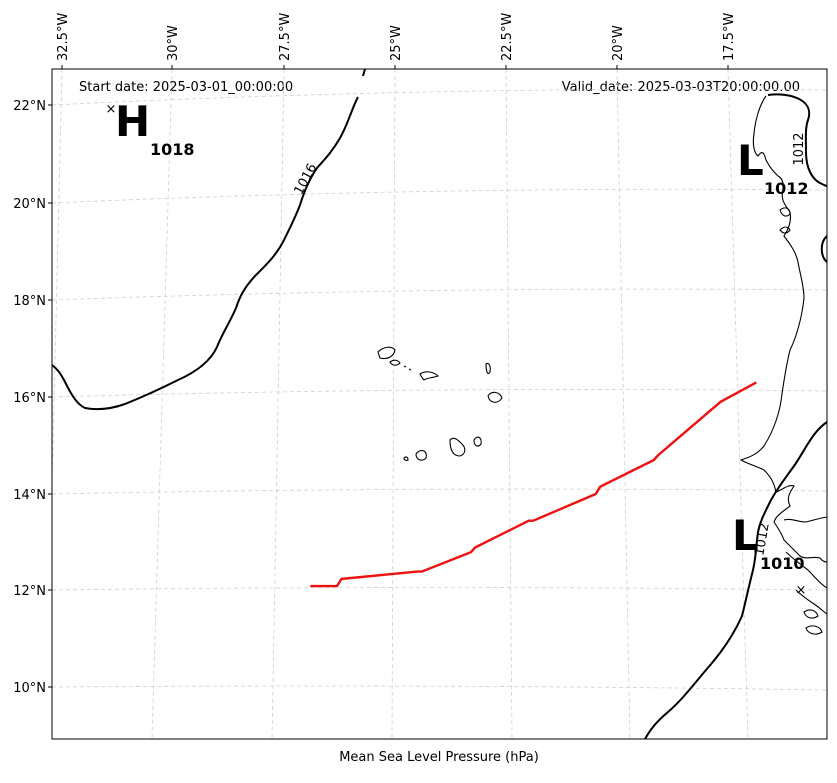  What do you see at coordinates (63, 37) in the screenshot?
I see `lon-tick-label: 32.5°W` at bounding box center [63, 37].